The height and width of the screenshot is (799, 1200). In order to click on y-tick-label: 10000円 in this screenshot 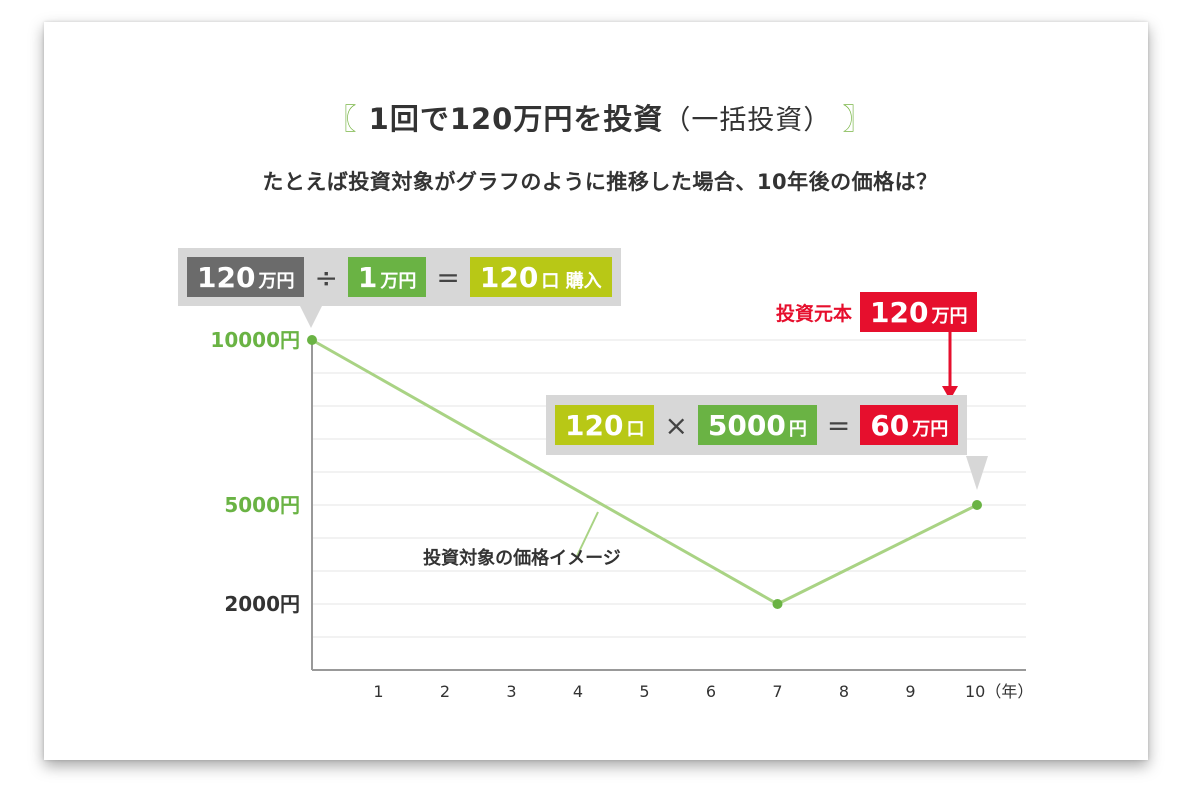, I will do `click(255, 340)`.